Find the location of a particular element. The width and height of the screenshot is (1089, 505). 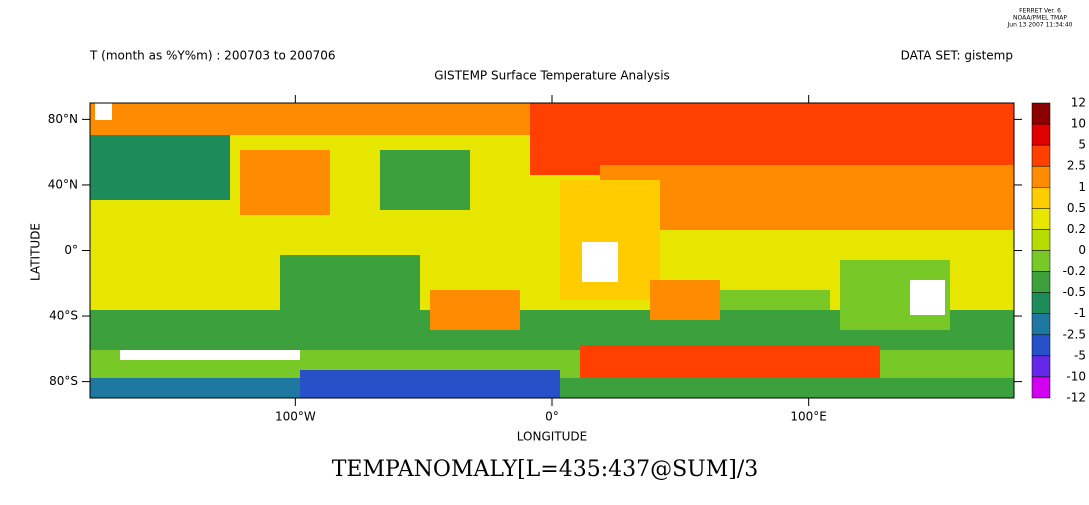

plot-title: GISTEMP Surface Temperature Analysis is located at coordinates (552, 76).